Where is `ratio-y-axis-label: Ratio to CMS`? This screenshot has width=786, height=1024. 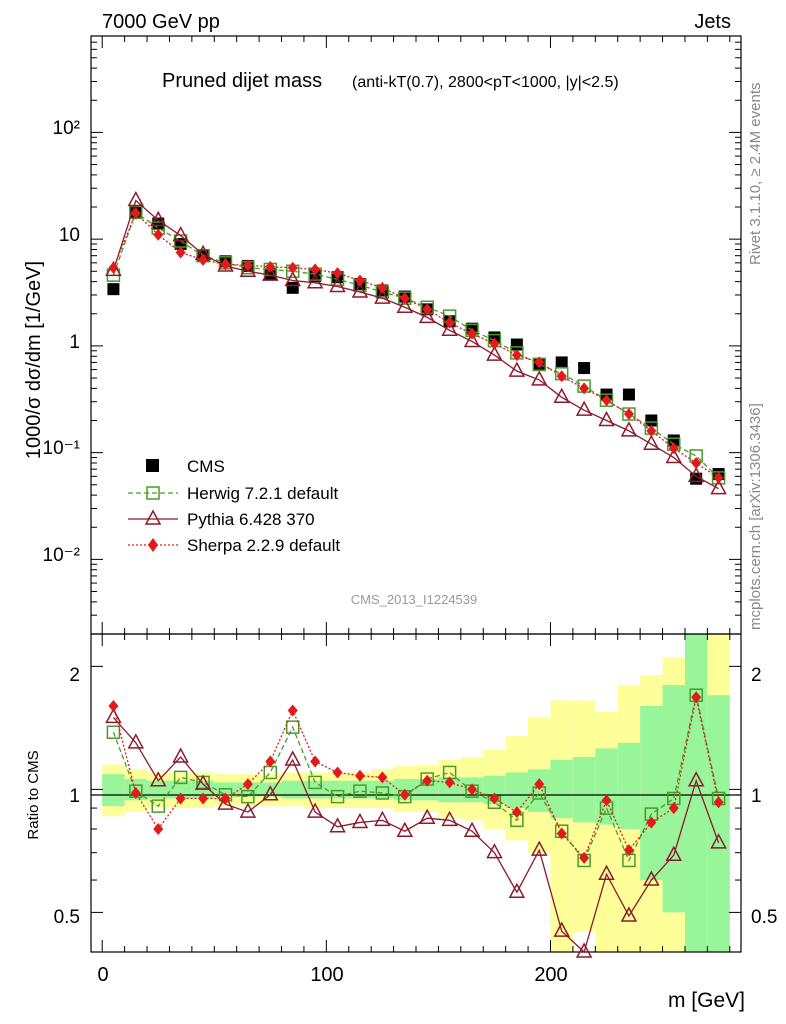 ratio-y-axis-label: Ratio to CMS is located at coordinates (33, 794).